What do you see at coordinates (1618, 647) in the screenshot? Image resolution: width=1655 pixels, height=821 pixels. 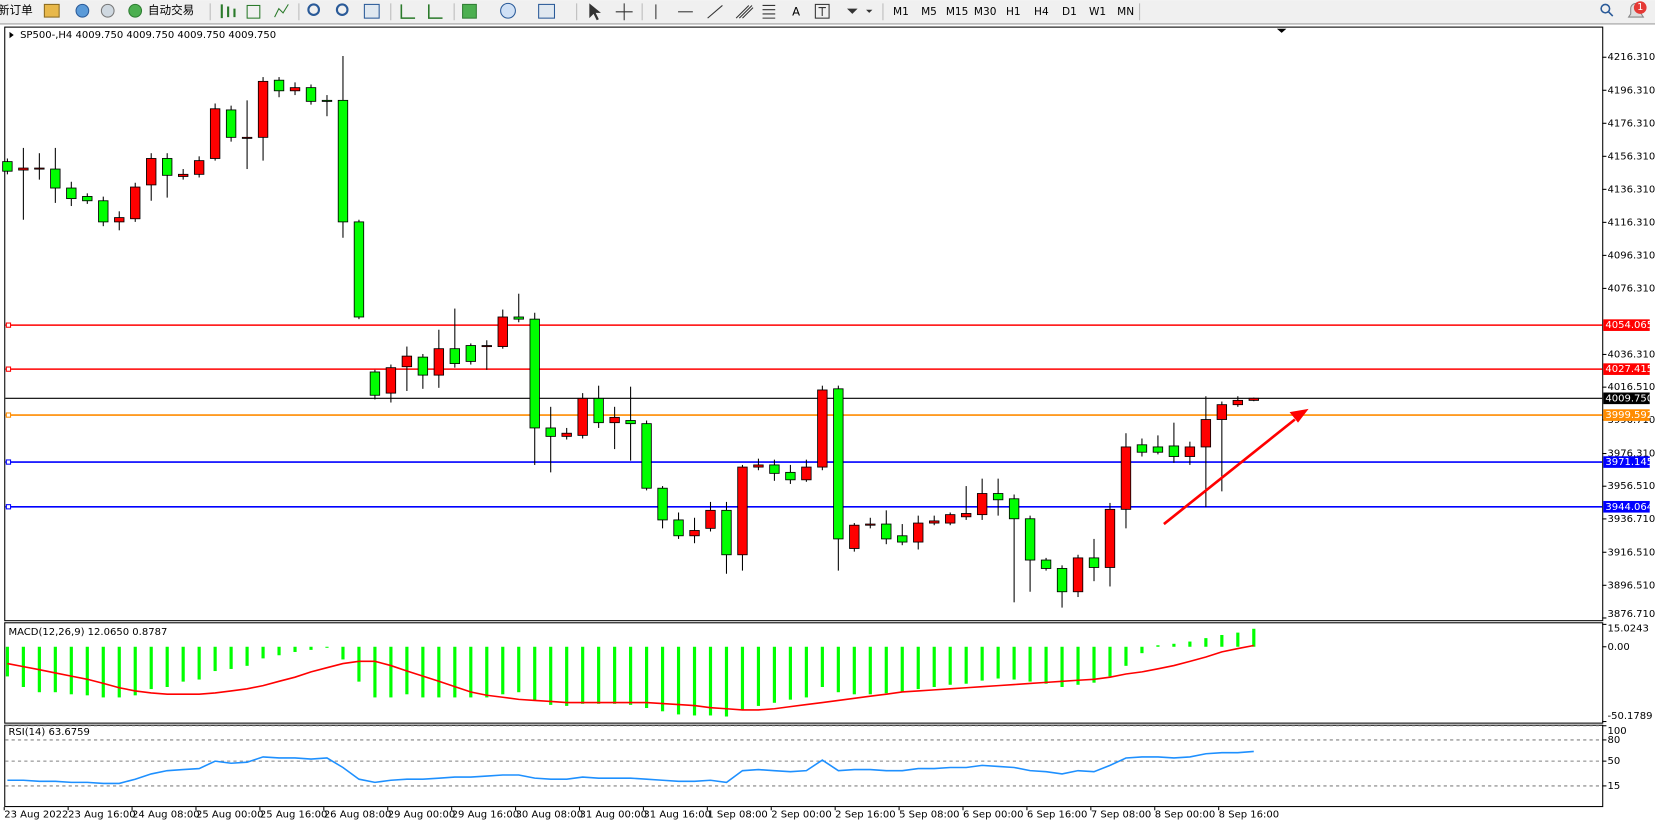 I see `y-tick-label: 0.00` at bounding box center [1618, 647].